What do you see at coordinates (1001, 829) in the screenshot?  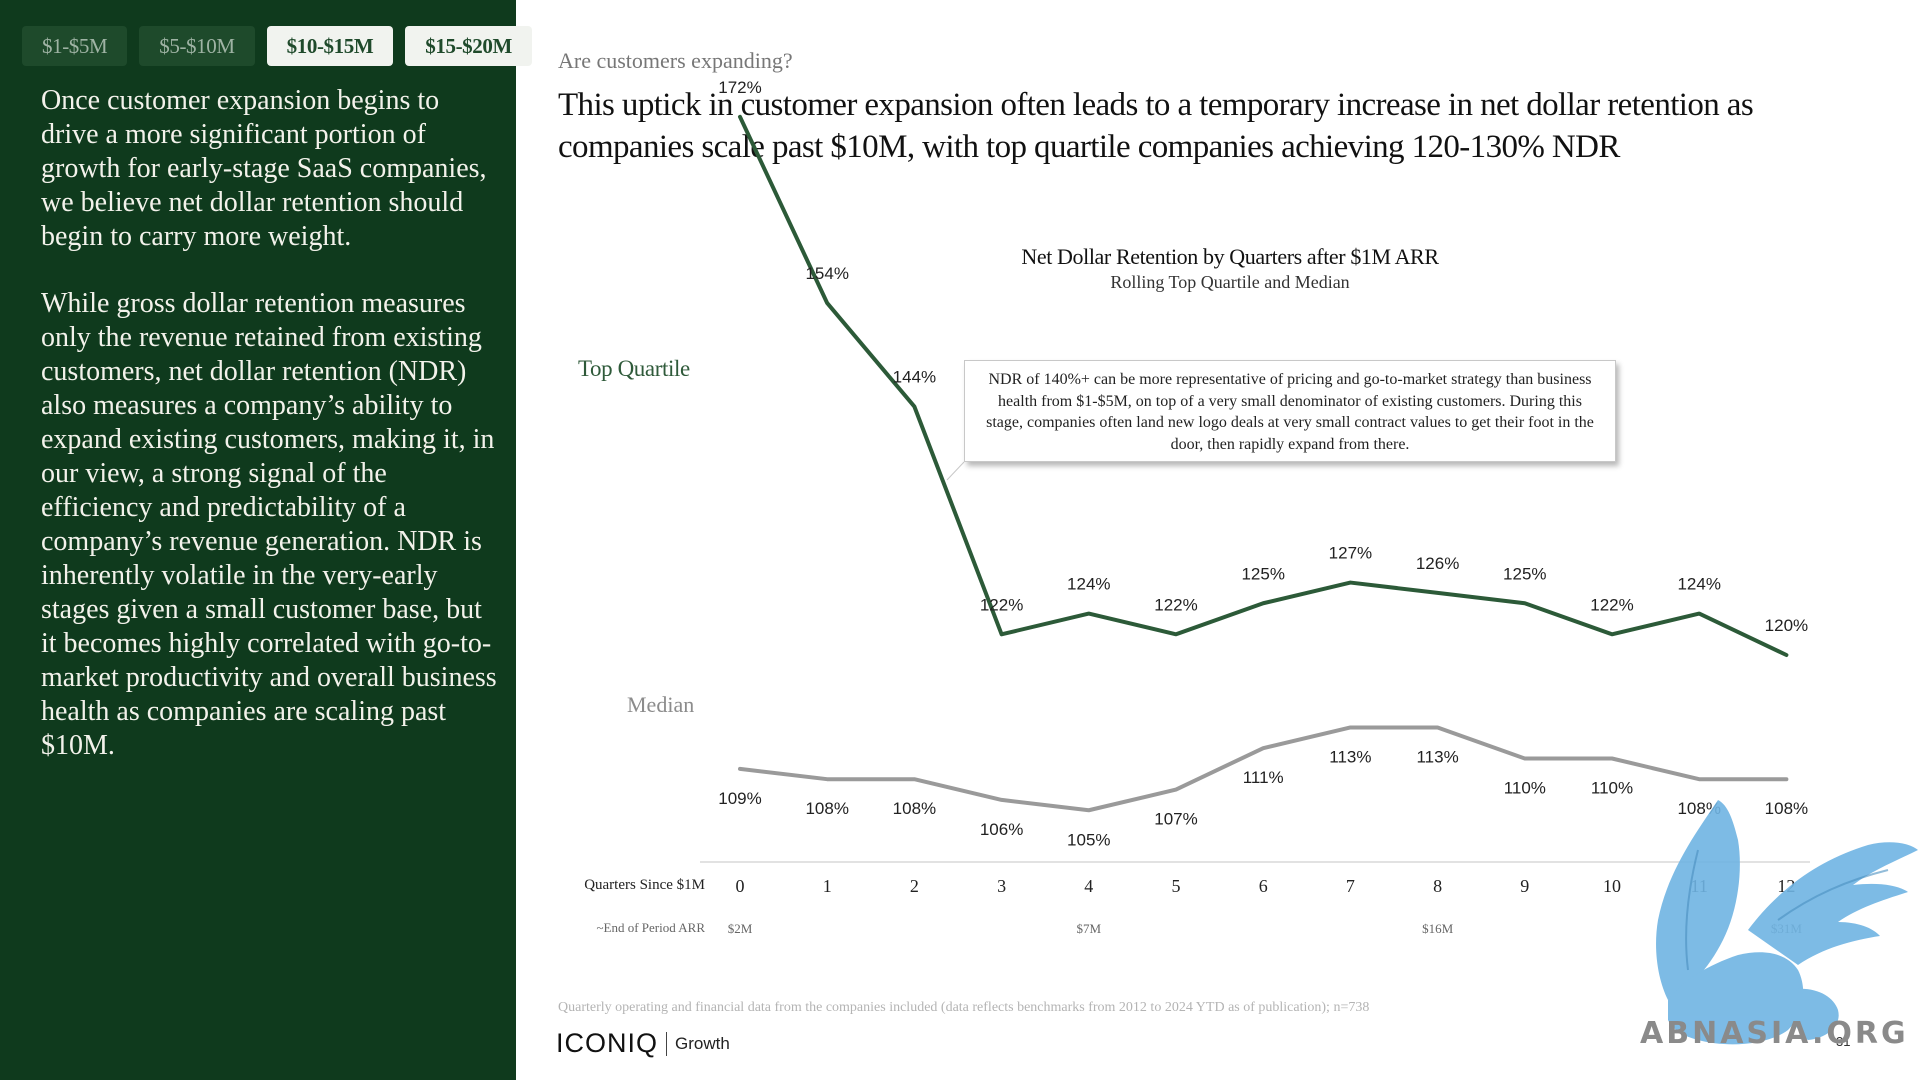 I see `median-value-label: 106%` at bounding box center [1001, 829].